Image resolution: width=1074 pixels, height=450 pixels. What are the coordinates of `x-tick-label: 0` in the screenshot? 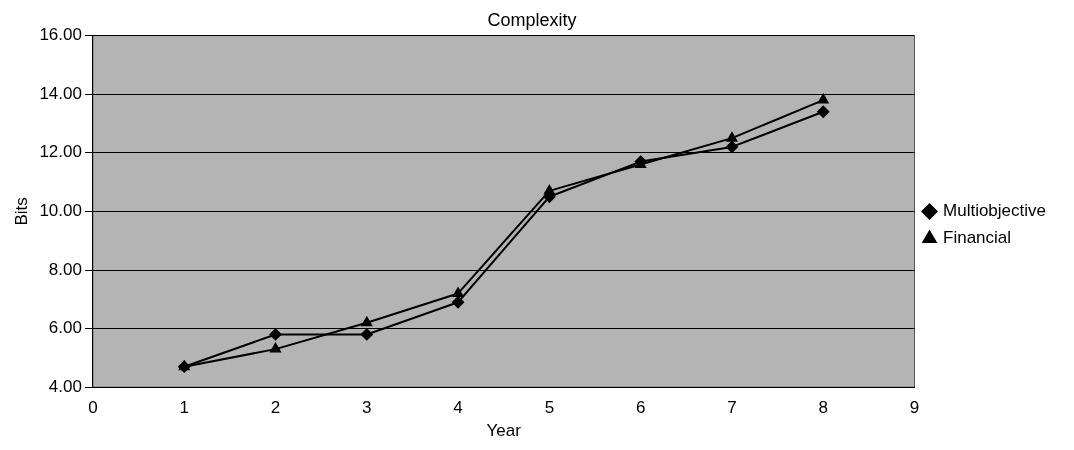 It's located at (93, 408).